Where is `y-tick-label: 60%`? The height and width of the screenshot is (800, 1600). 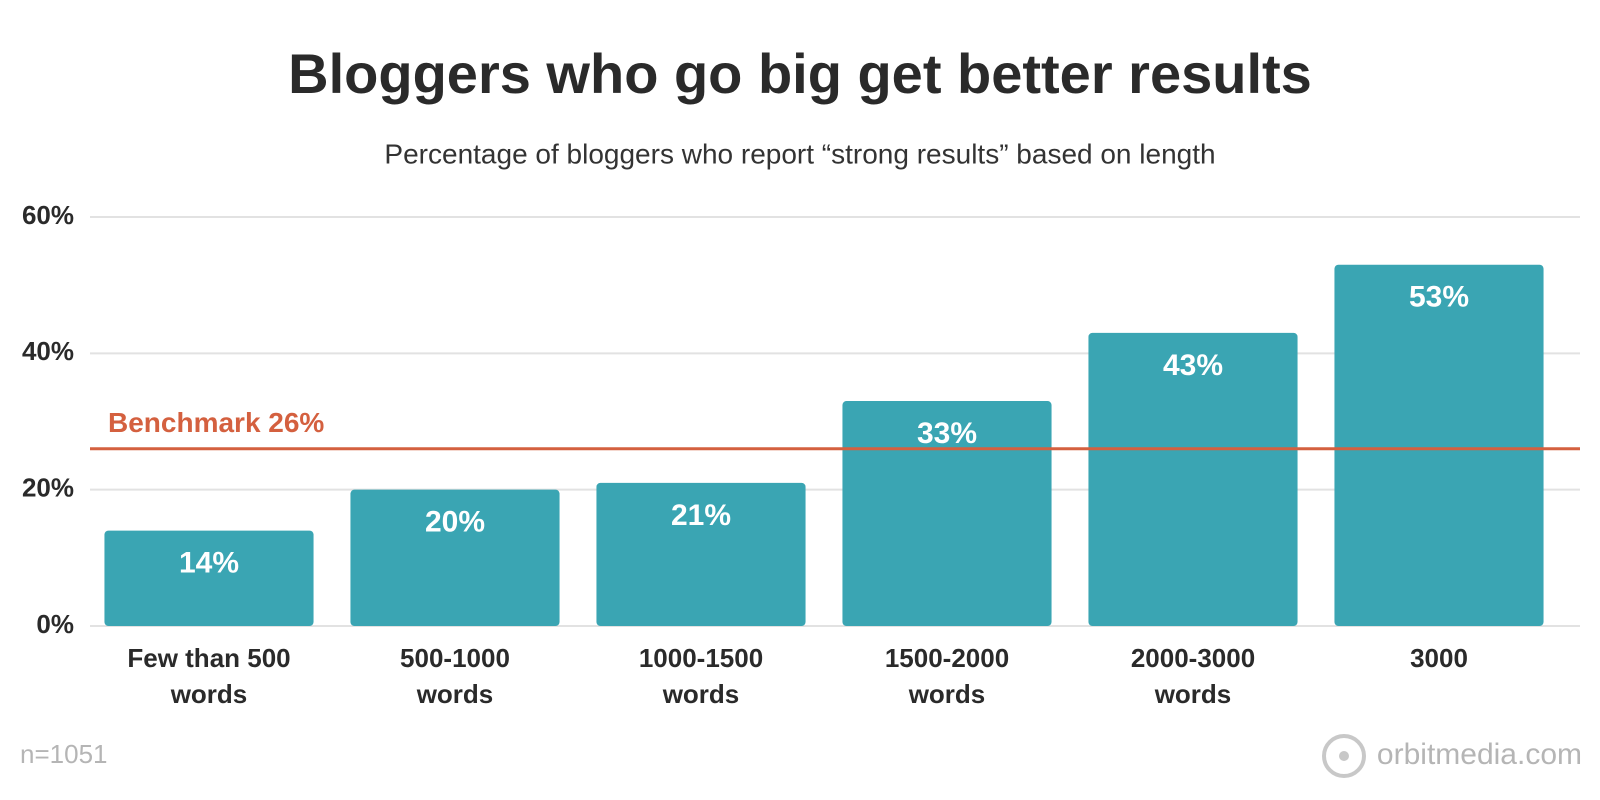 y-tick-label: 60% is located at coordinates (48, 215).